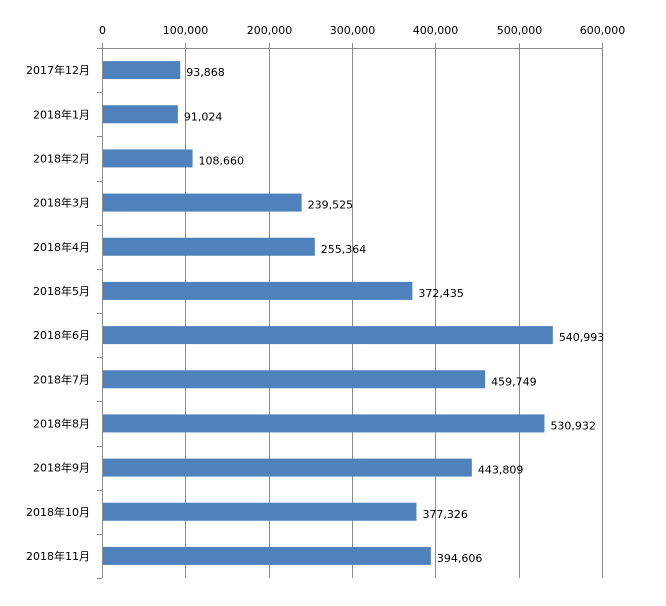 Image resolution: width=666 pixels, height=606 pixels. I want to click on category-label: 2018年6月, so click(61, 335).